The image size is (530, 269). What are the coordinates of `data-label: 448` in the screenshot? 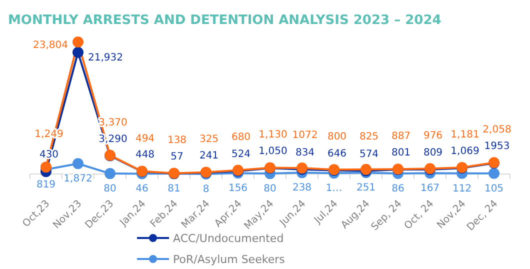 It's located at (145, 155).